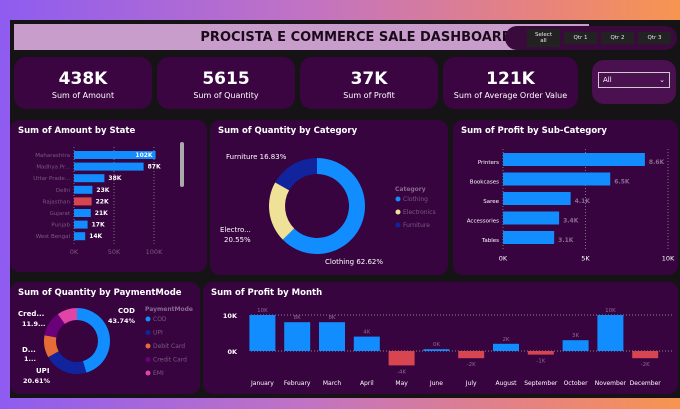 Image resolution: width=680 pixels, height=409 pixels. What do you see at coordinates (484, 183) in the screenshot?
I see `category-label: Bookcases` at bounding box center [484, 183].